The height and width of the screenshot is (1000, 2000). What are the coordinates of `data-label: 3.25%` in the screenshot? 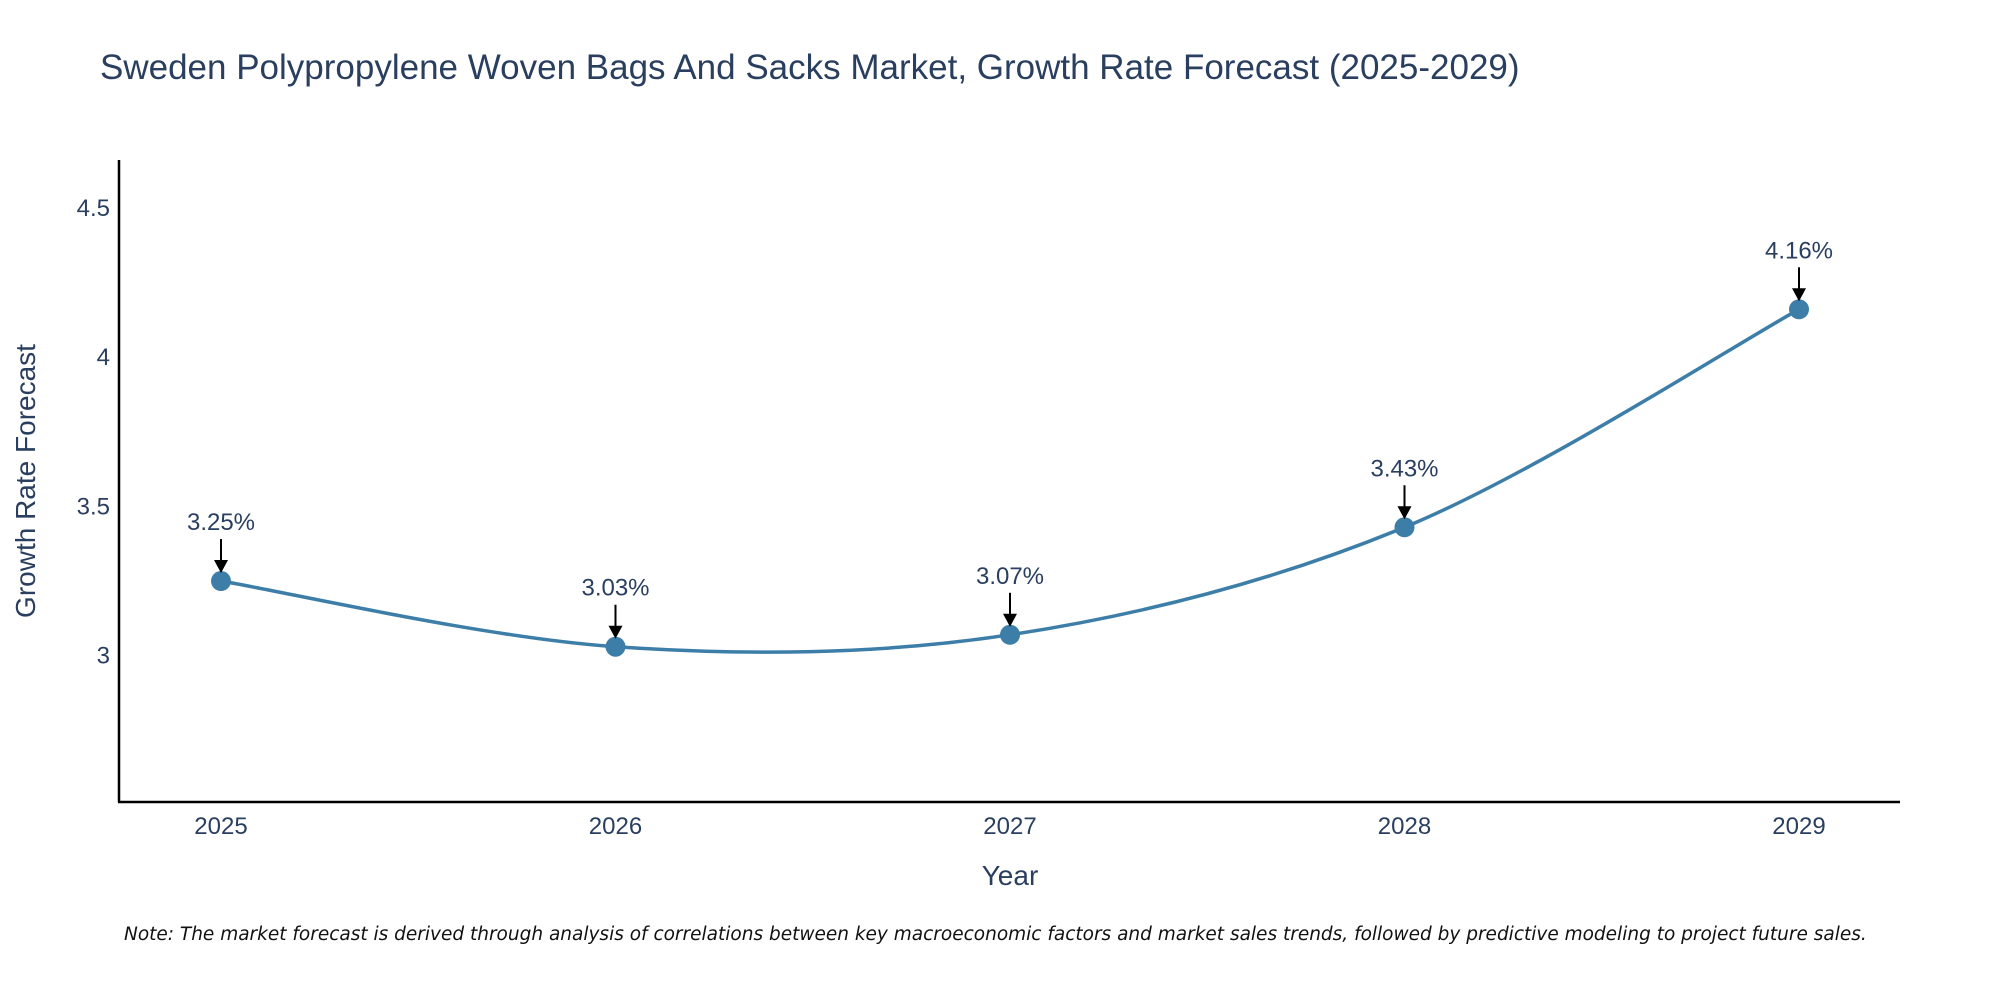 It's located at (221, 522).